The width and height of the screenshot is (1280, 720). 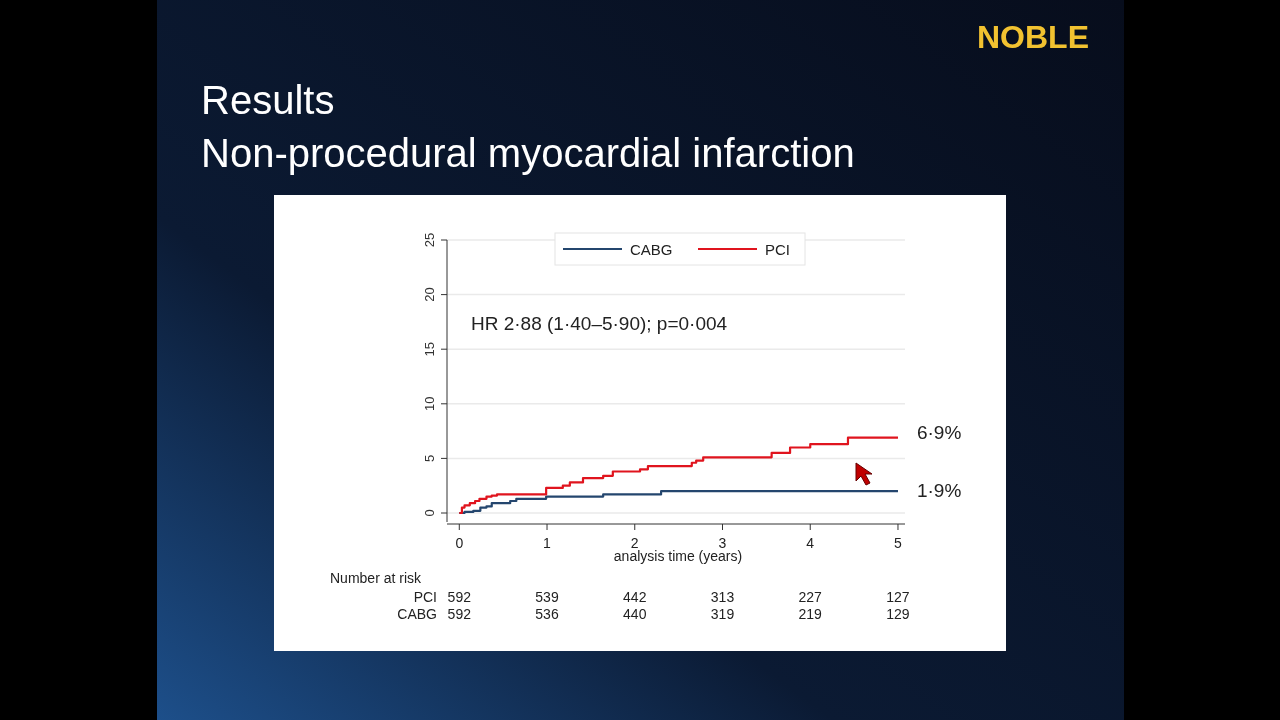 What do you see at coordinates (599, 323) in the screenshot?
I see `annotation: HR 2·88 (1·40–5·90); p=0·004` at bounding box center [599, 323].